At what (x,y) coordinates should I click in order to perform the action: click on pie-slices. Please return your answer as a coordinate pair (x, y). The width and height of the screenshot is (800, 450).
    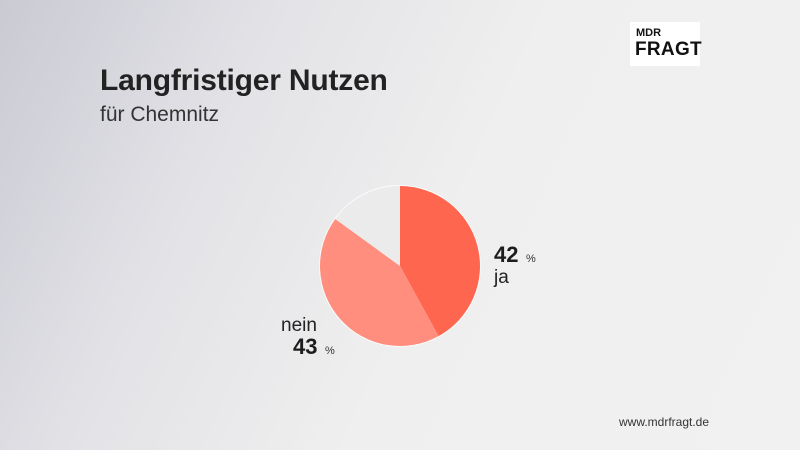
    Looking at the image, I should click on (400, 266).